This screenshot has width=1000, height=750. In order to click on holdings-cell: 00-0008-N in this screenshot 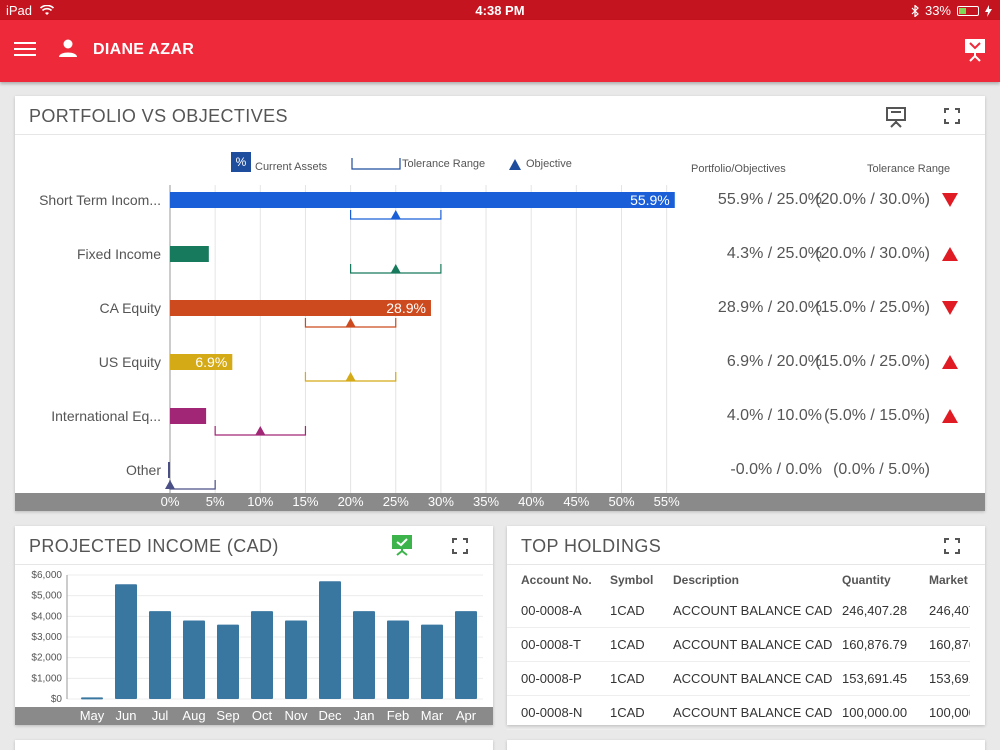, I will do `click(552, 712)`.